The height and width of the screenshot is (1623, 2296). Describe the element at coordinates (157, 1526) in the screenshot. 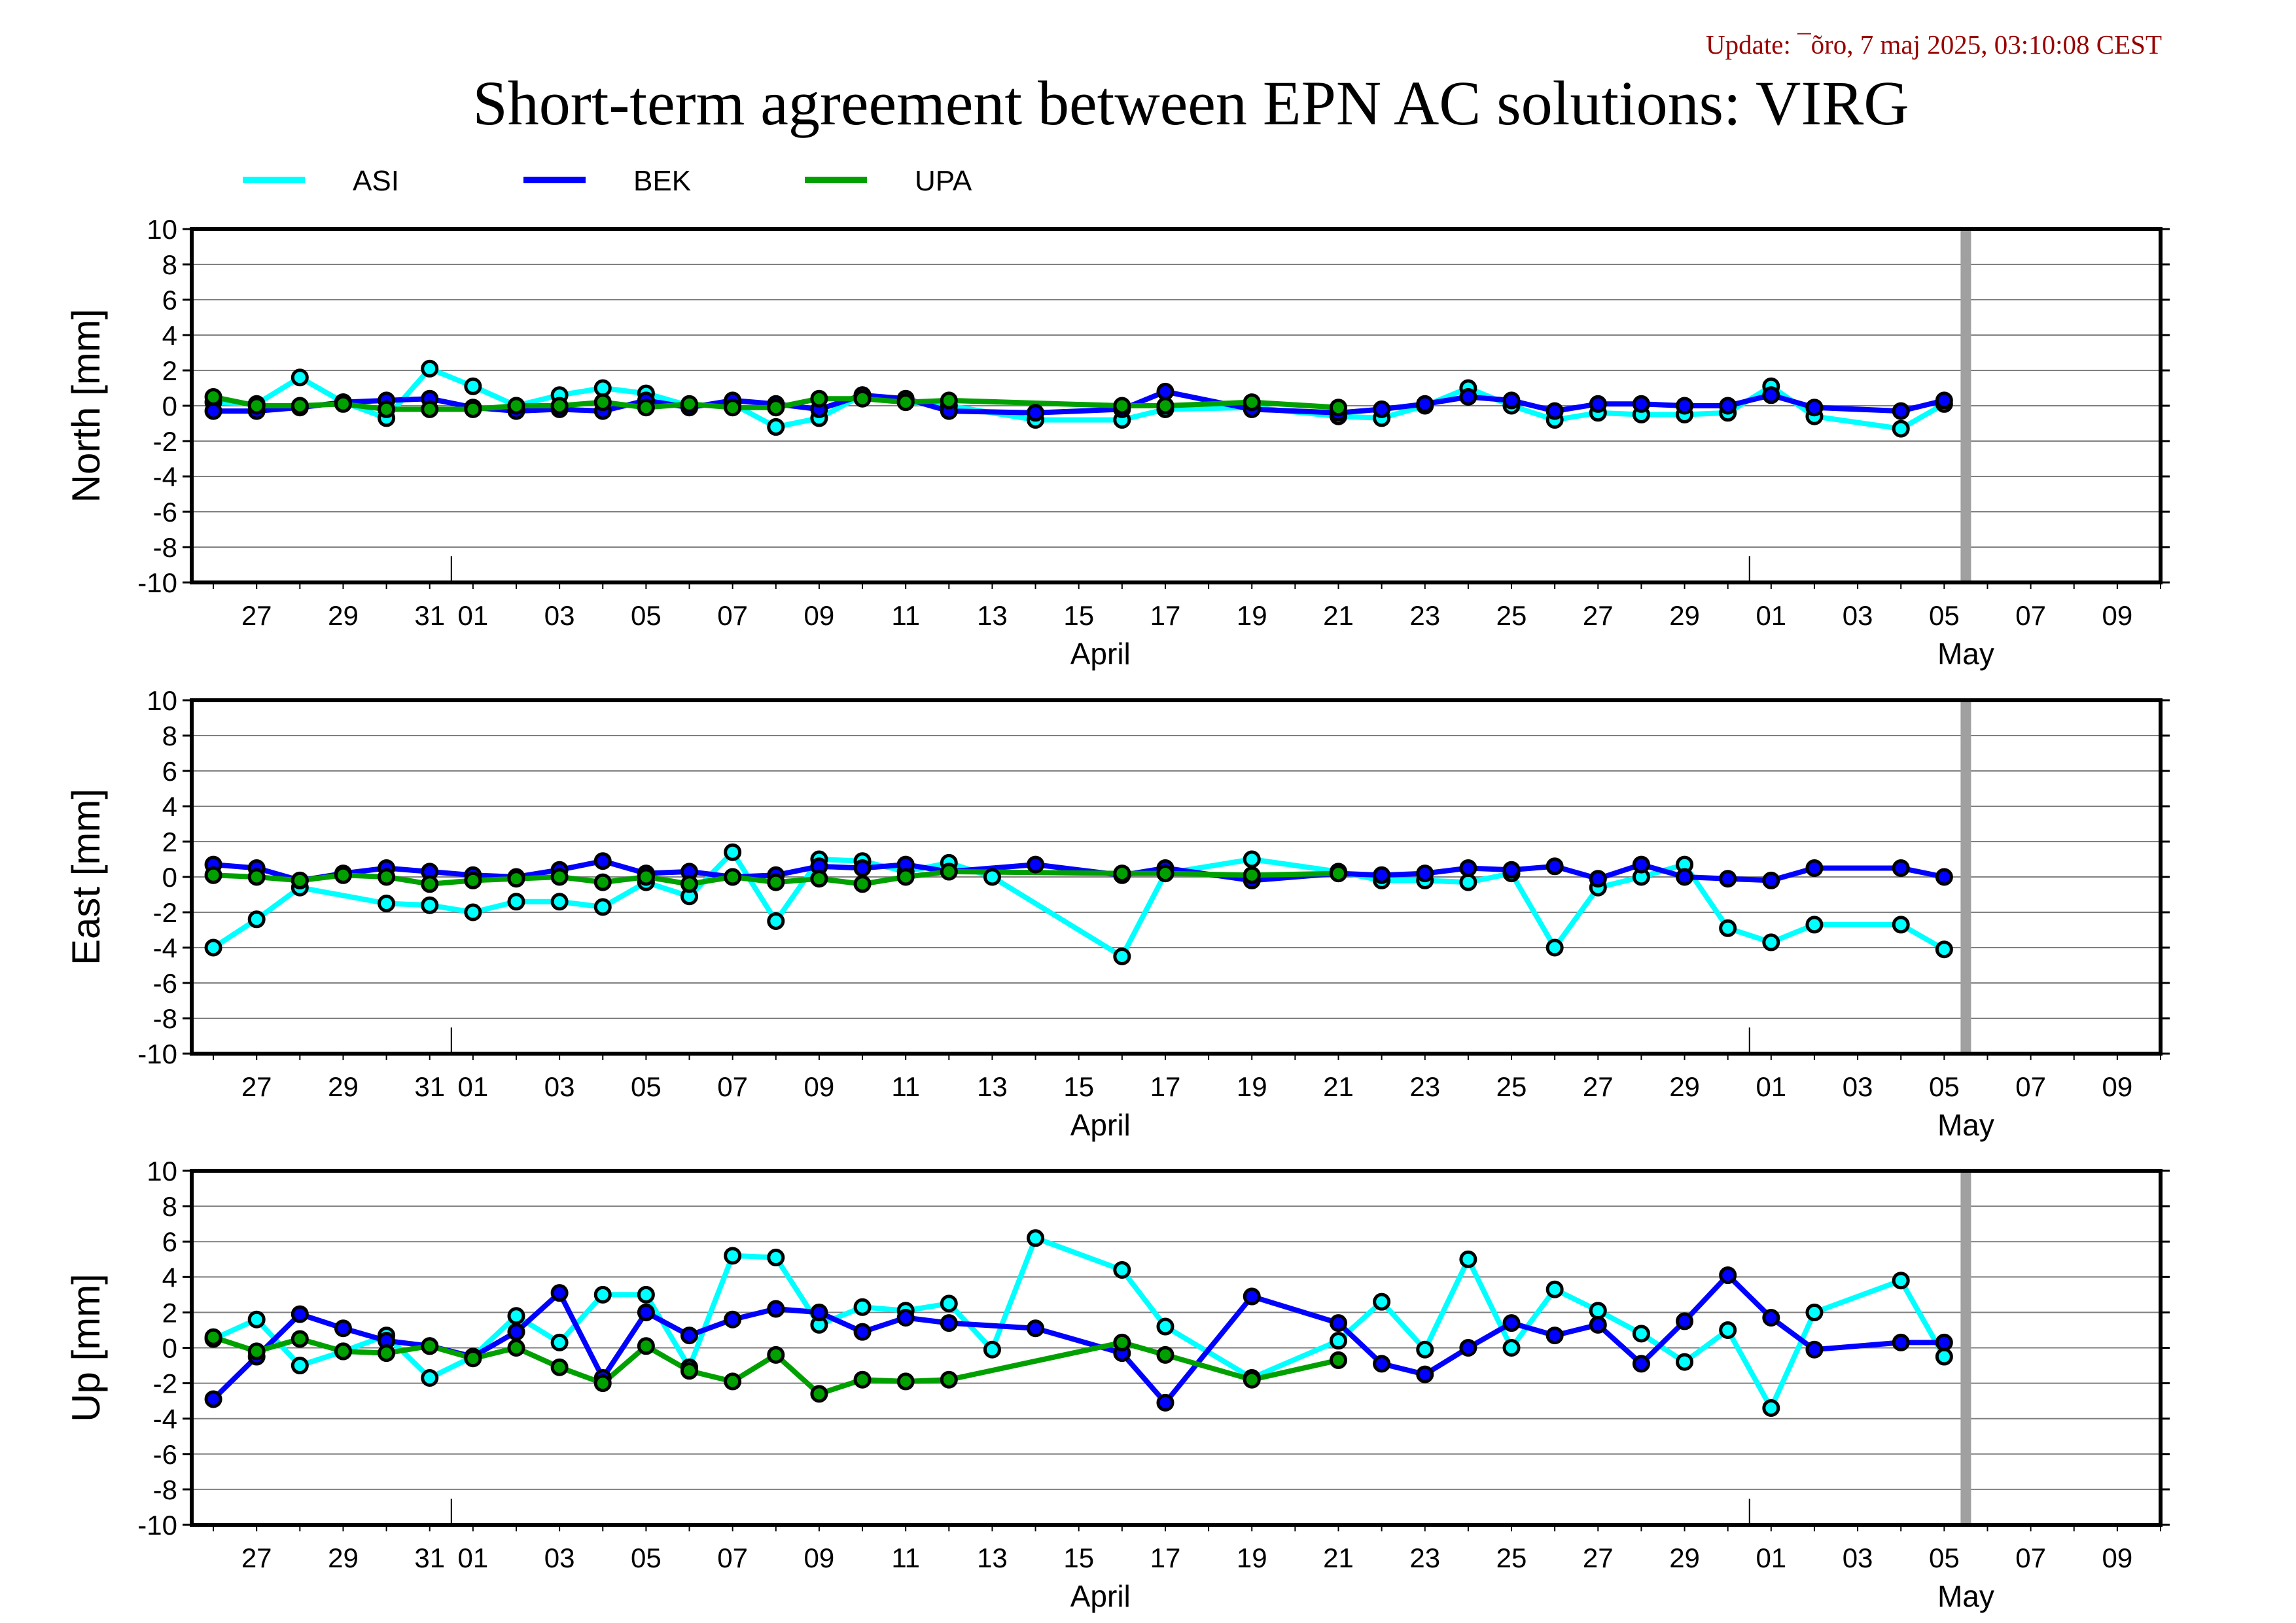

I see `y-tick-label: -10` at that location.